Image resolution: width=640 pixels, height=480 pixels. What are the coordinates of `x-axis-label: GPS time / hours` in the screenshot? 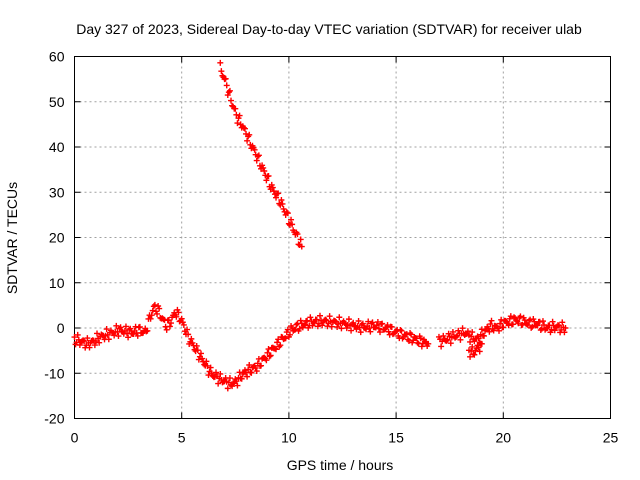 It's located at (340, 465).